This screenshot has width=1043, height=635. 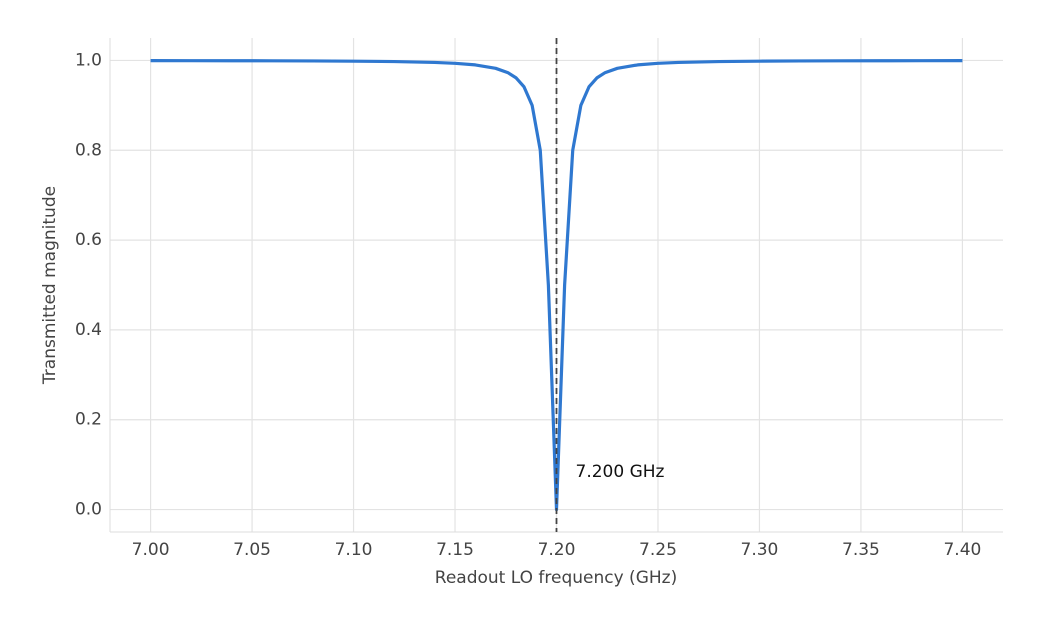 What do you see at coordinates (455, 550) in the screenshot?
I see `x-tick-label: 7.15` at bounding box center [455, 550].